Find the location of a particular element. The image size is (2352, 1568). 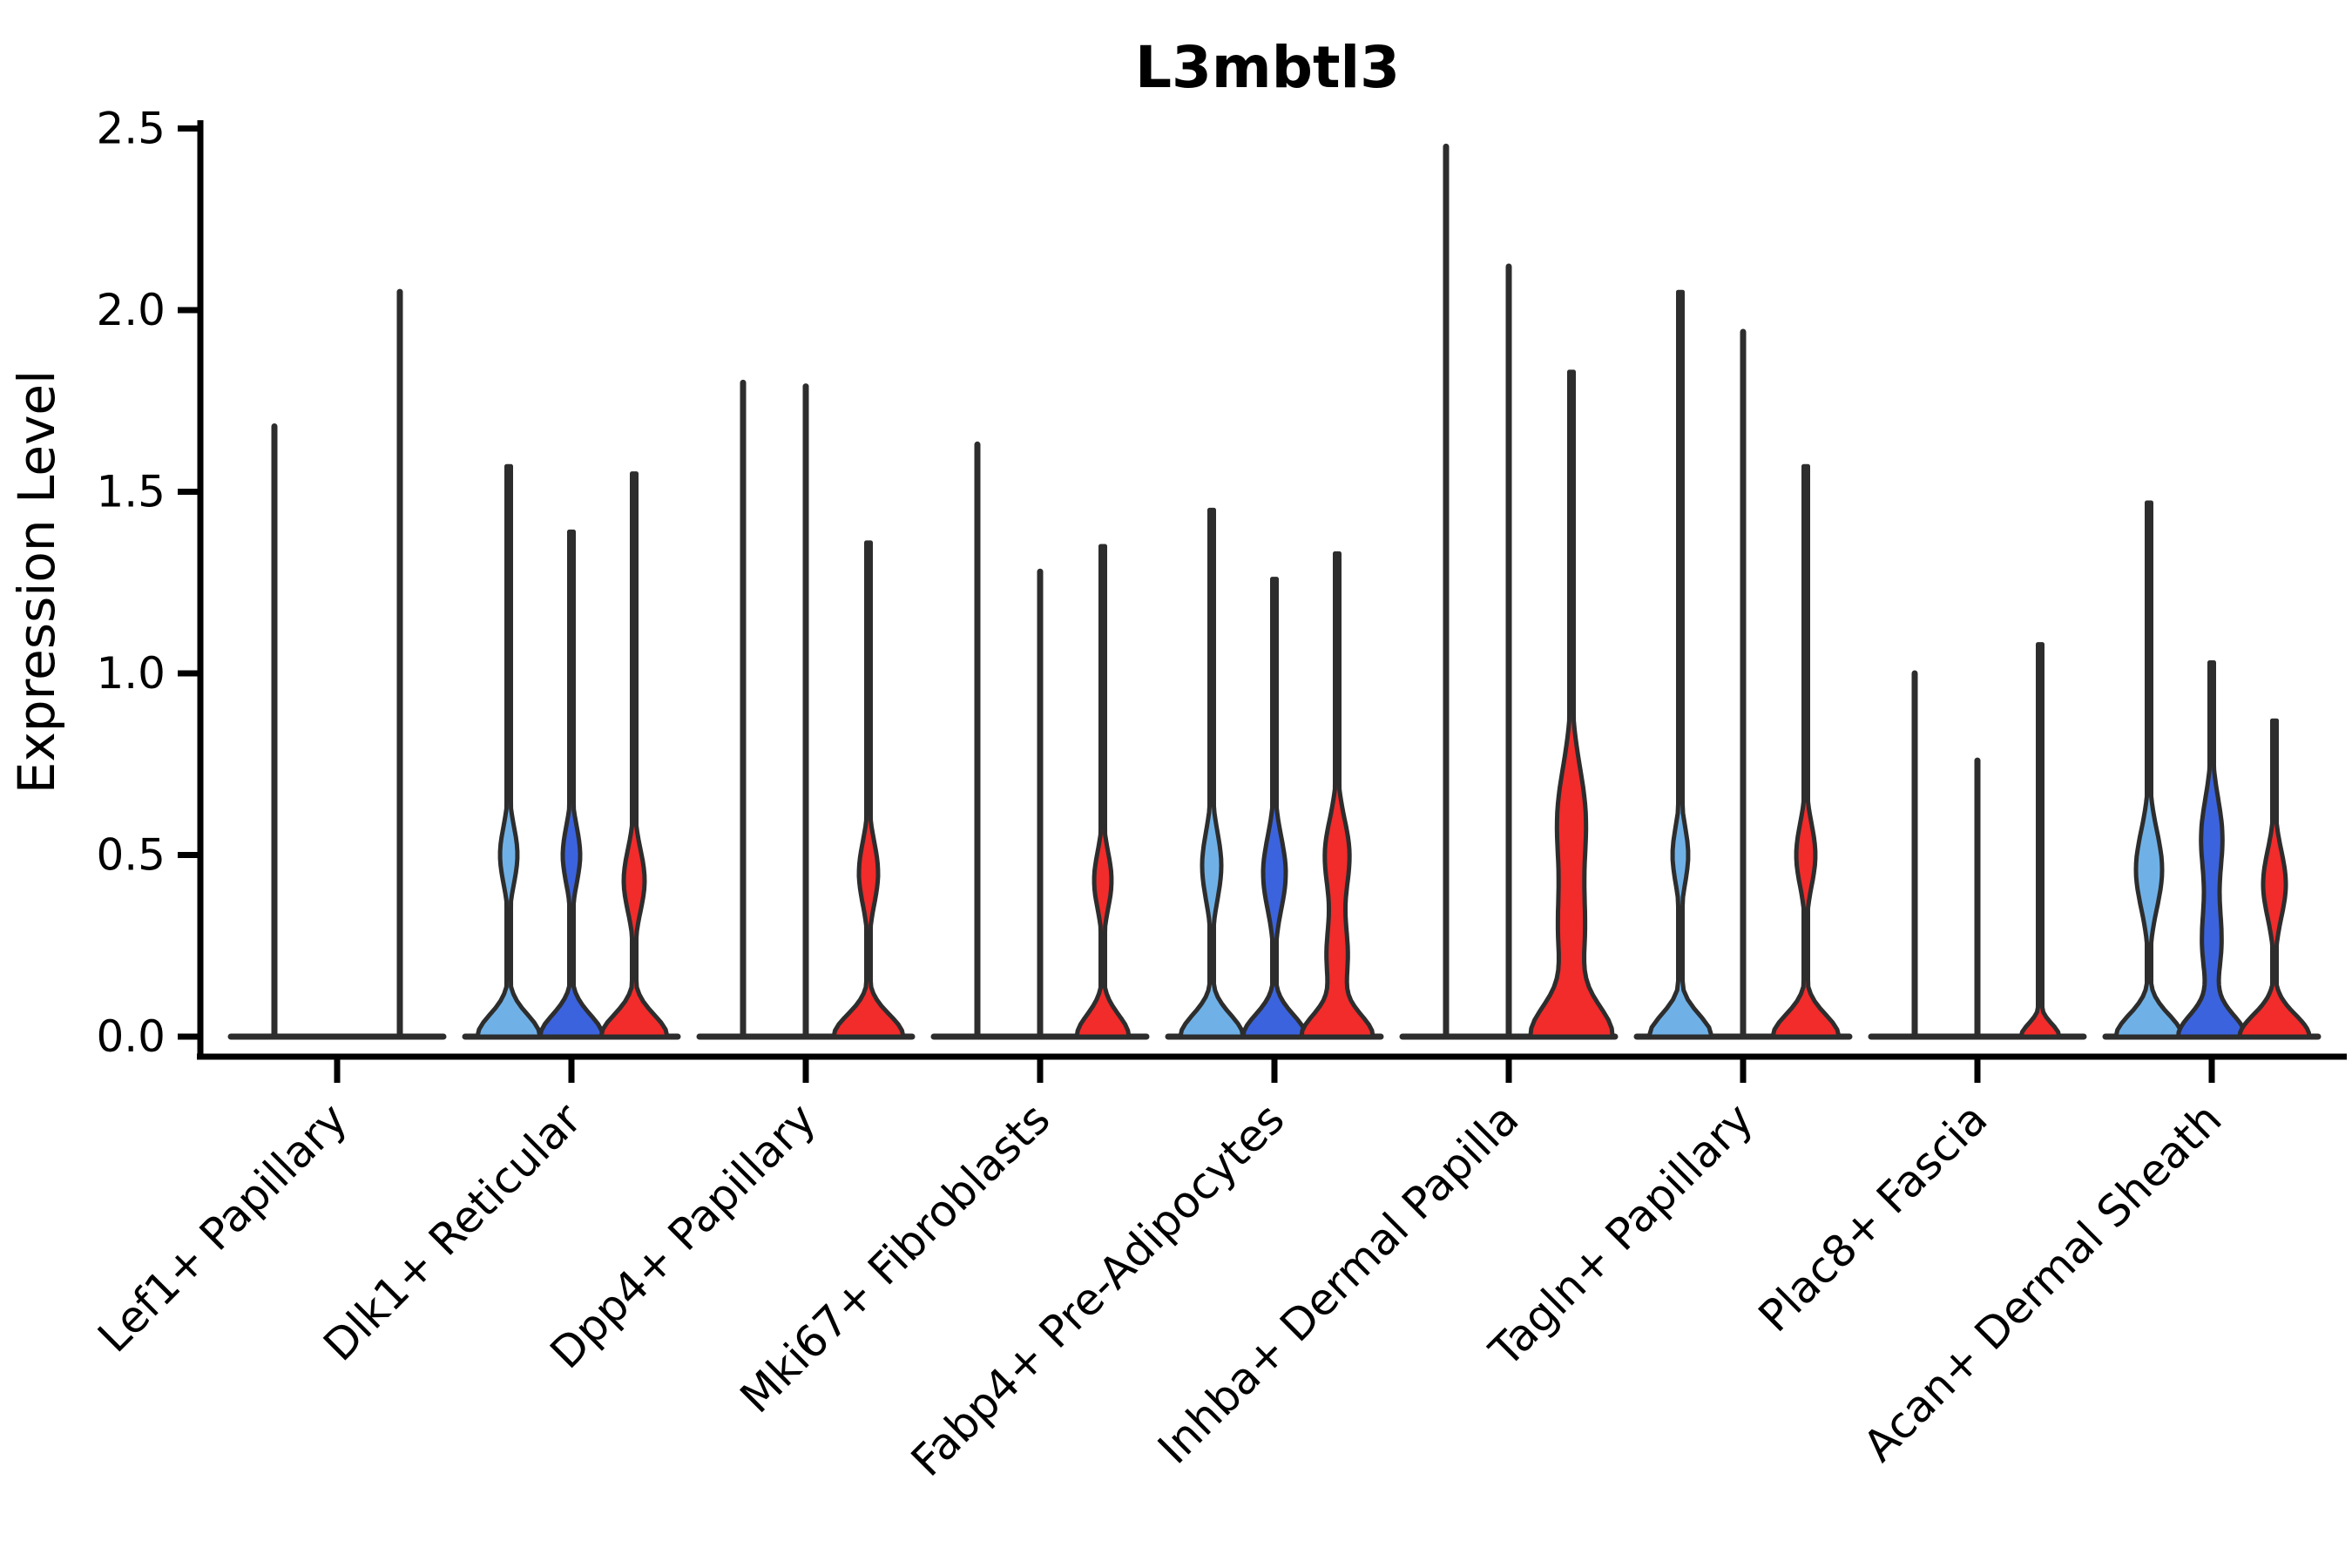

x-tick-label: Tagln+ Papillary is located at coordinates (1620, 1234).